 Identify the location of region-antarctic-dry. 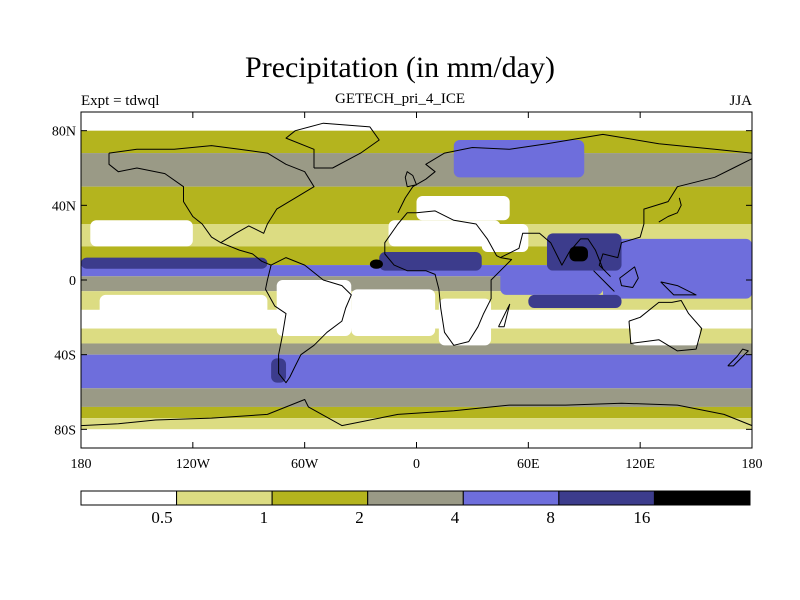
(491, 440).